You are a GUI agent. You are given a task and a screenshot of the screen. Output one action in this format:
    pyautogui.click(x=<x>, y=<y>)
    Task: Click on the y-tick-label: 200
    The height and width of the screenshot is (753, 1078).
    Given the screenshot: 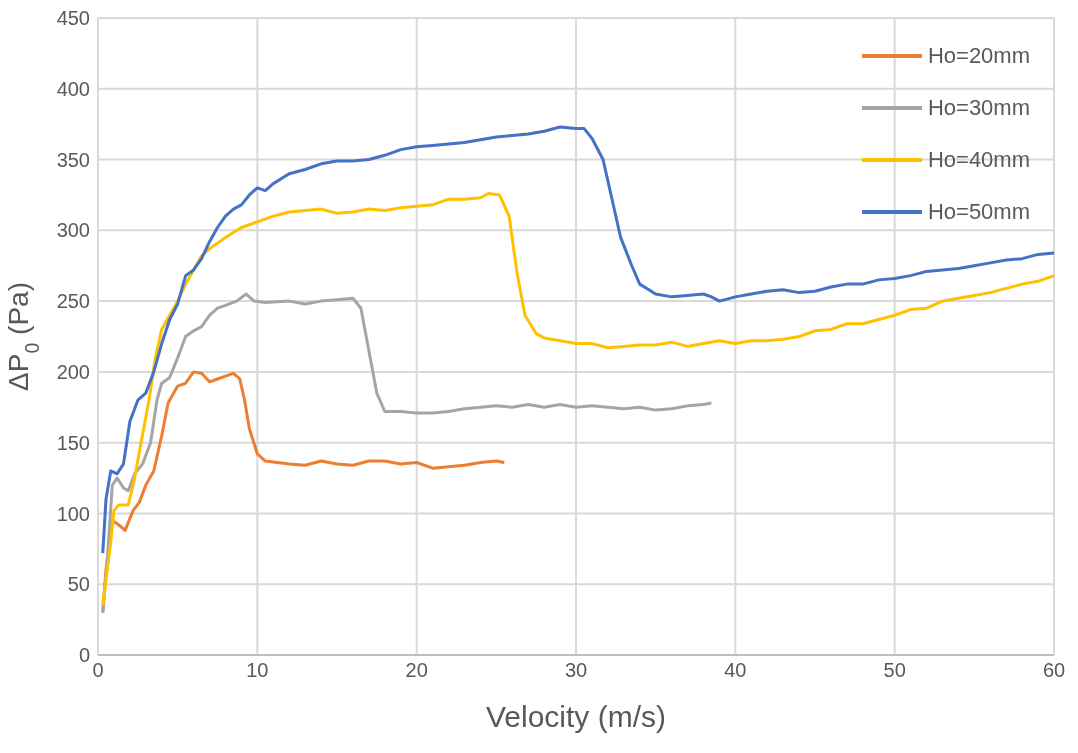 What is the action you would take?
    pyautogui.click(x=73, y=371)
    